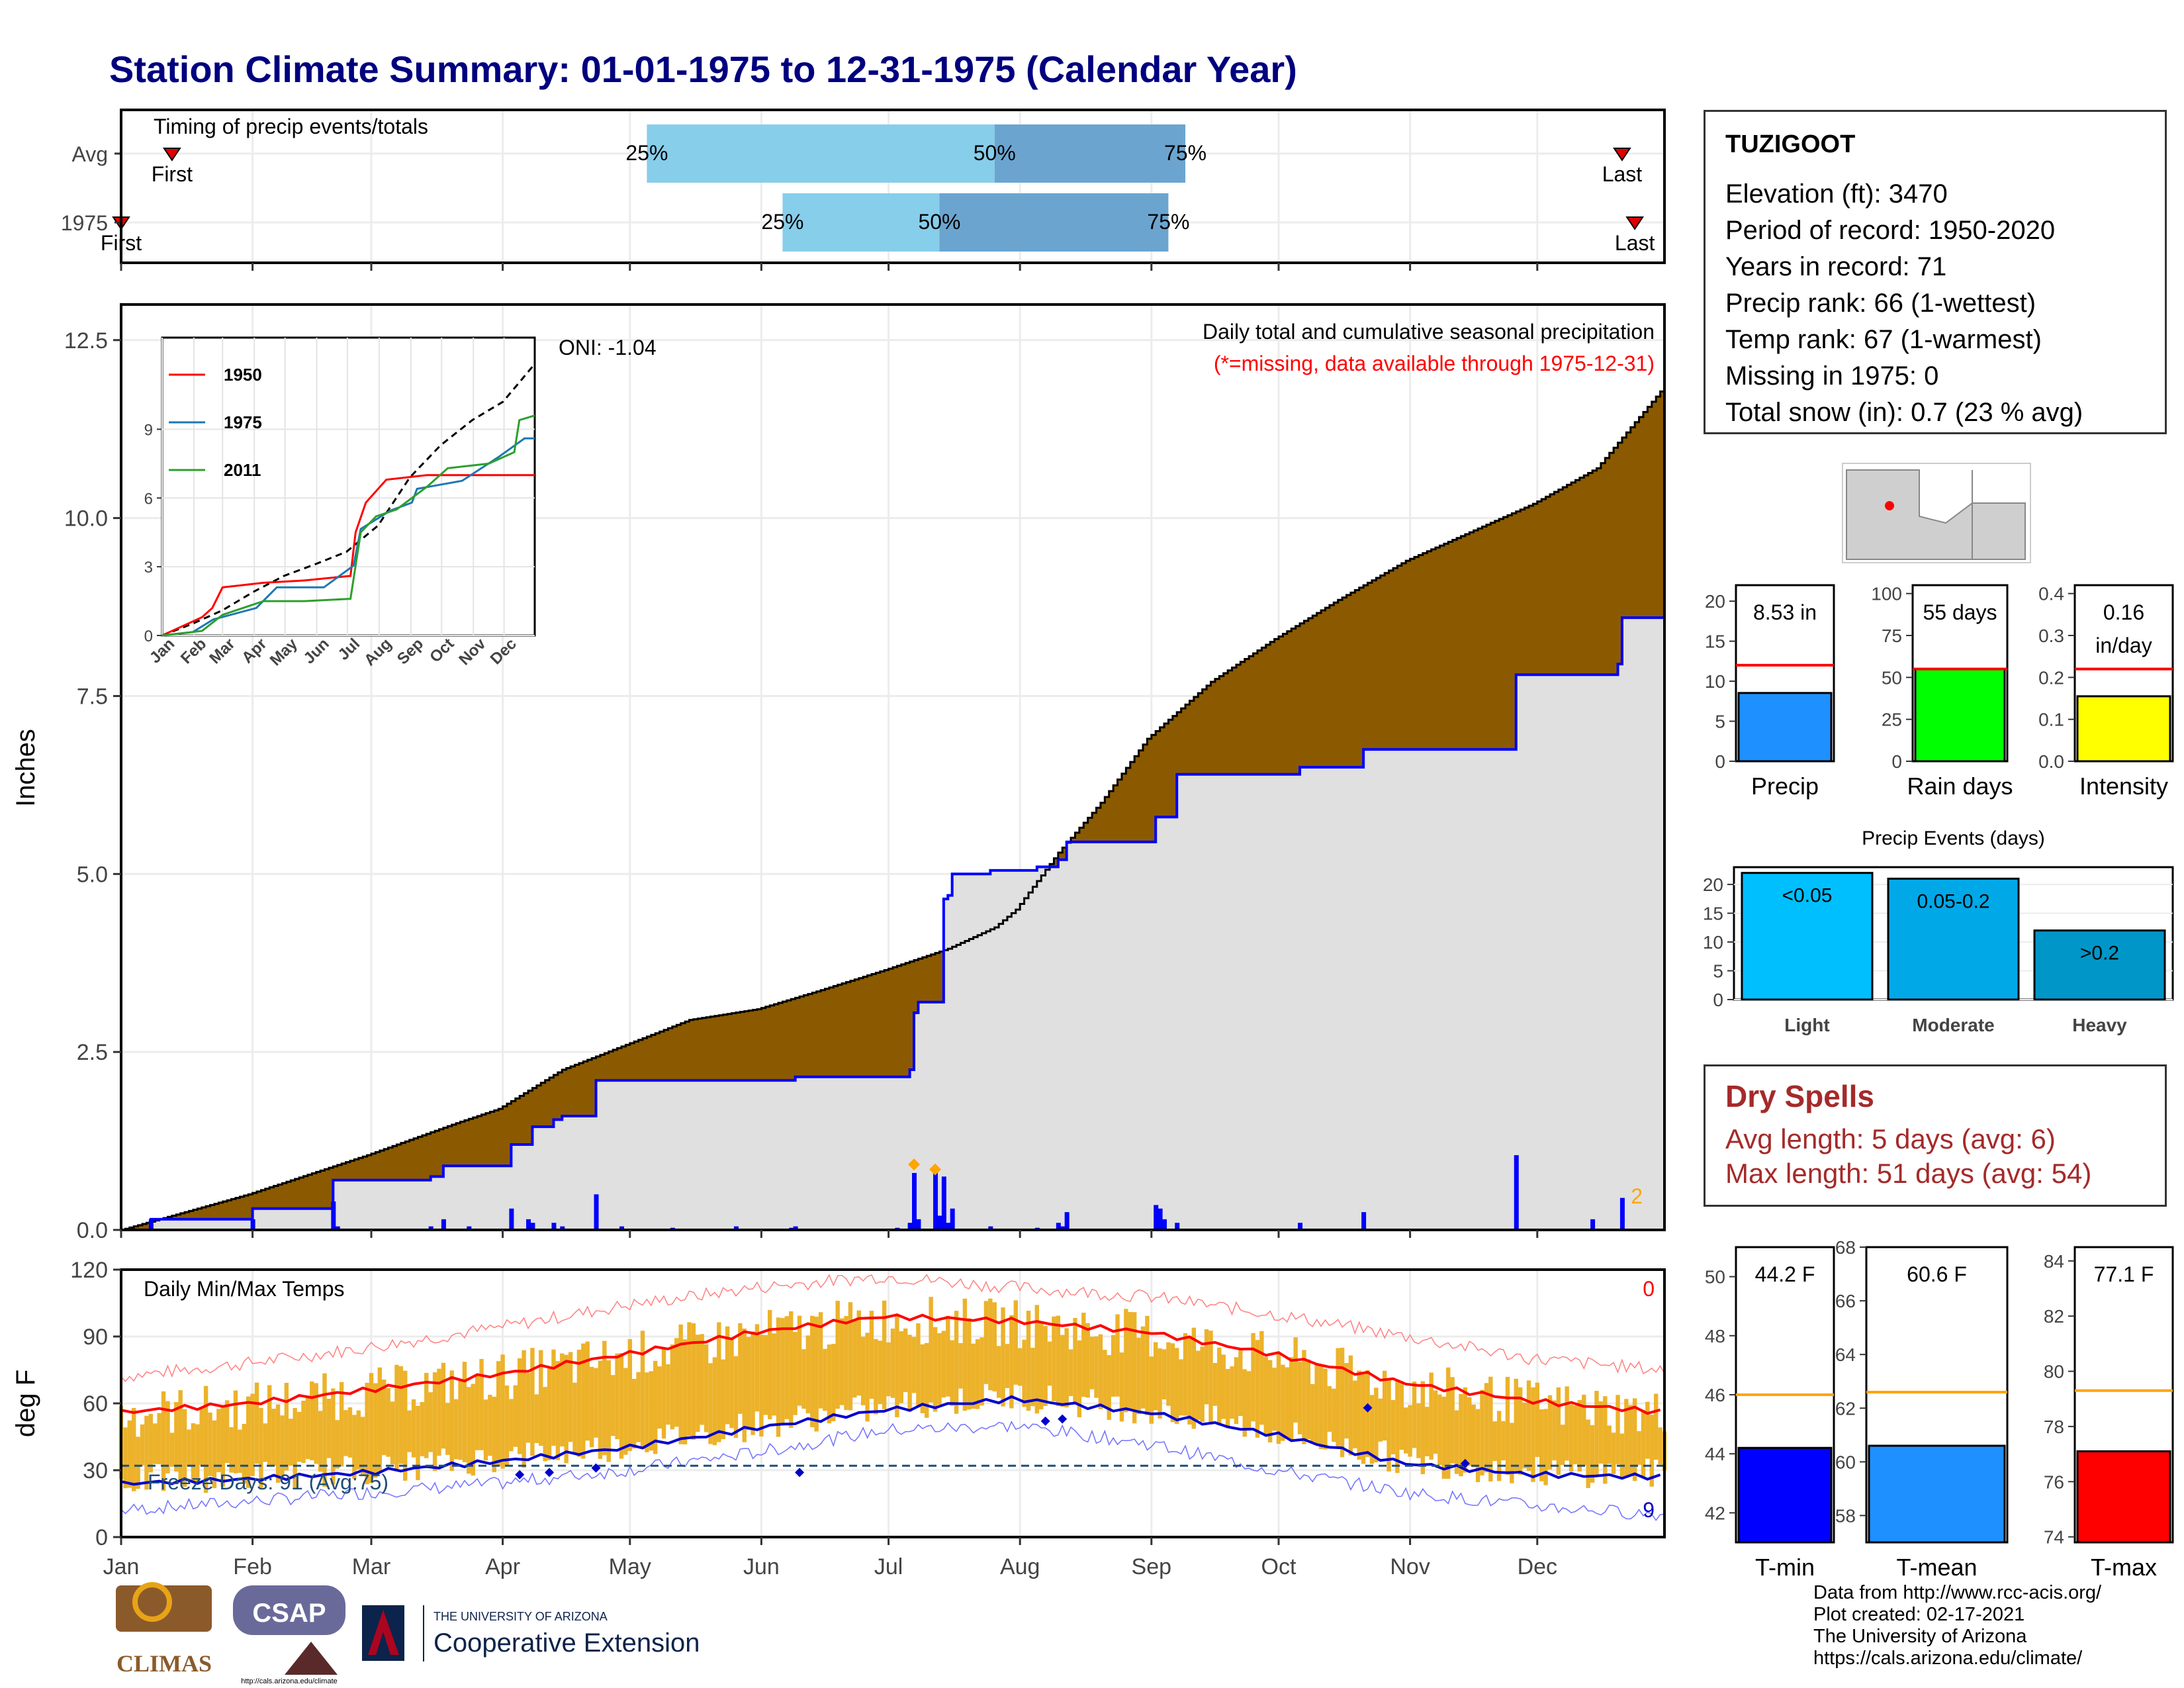 Image resolution: width=2184 pixels, height=1688 pixels. What do you see at coordinates (1279, 1566) in the screenshot?
I see `month-tick-label: Oct` at bounding box center [1279, 1566].